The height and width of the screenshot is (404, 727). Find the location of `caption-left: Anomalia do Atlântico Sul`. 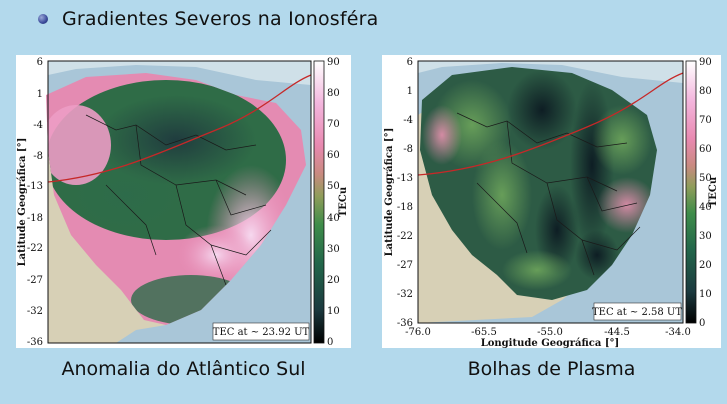

caption-left: Anomalia do Atlântico Sul is located at coordinates (183, 369).